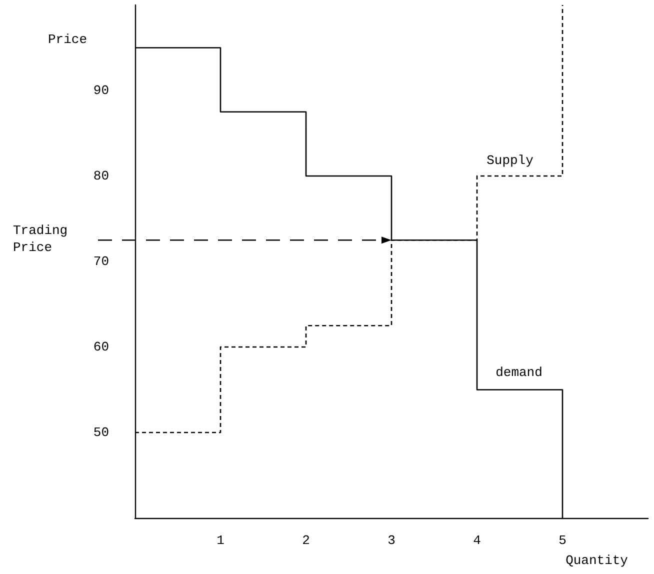 This screenshot has width=654, height=574. What do you see at coordinates (101, 347) in the screenshot?
I see `y-tick-label: 60` at bounding box center [101, 347].